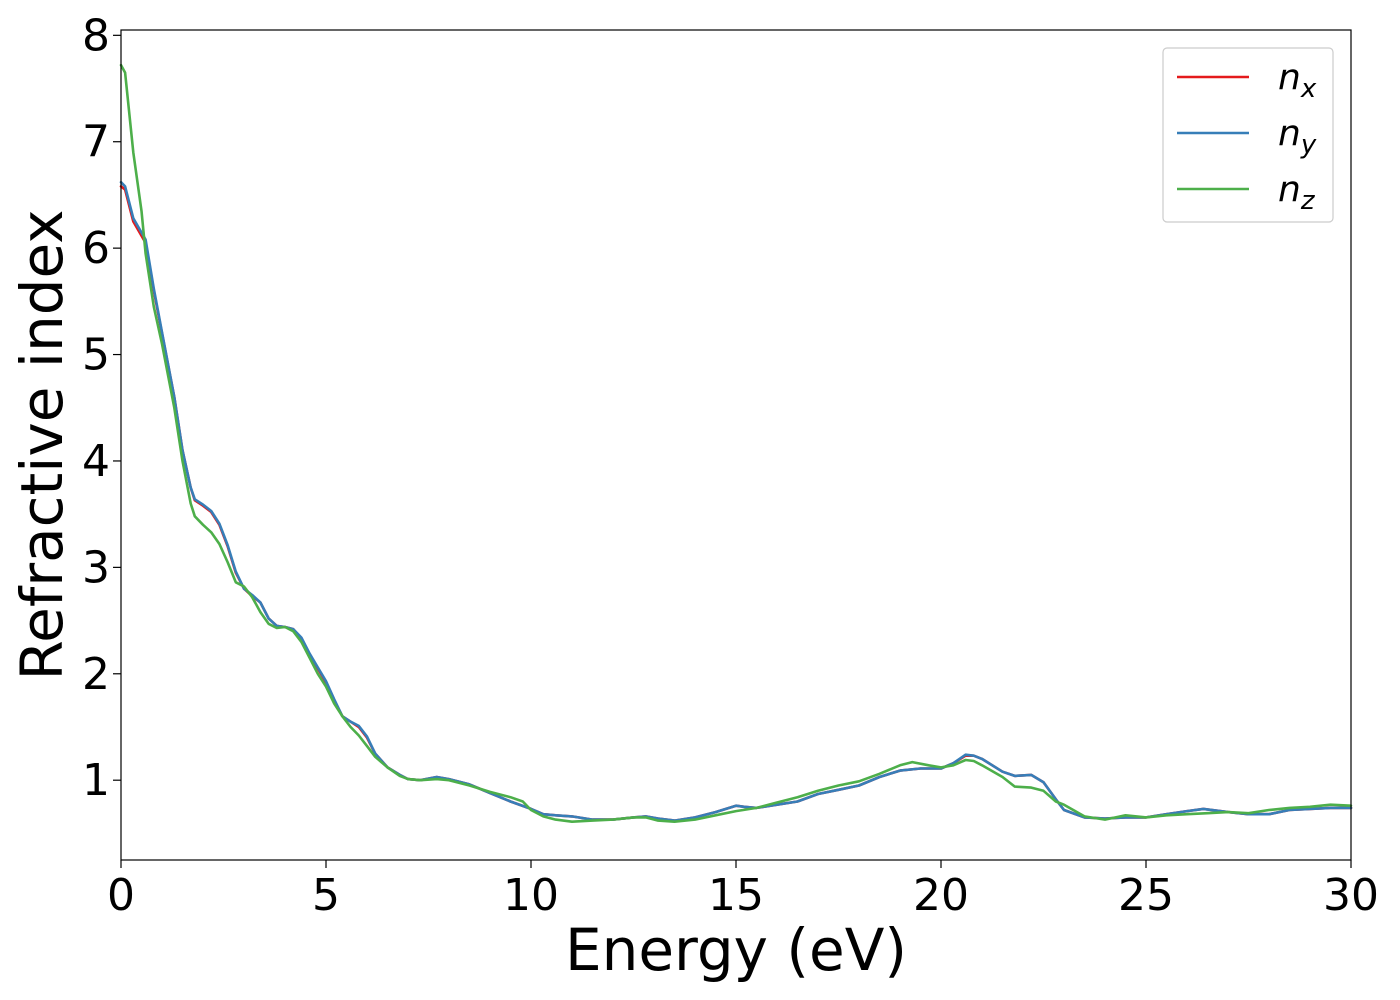 Image resolution: width=1400 pixels, height=1000 pixels. Describe the element at coordinates (736, 895) in the screenshot. I see `x-tick-label: 15` at that location.